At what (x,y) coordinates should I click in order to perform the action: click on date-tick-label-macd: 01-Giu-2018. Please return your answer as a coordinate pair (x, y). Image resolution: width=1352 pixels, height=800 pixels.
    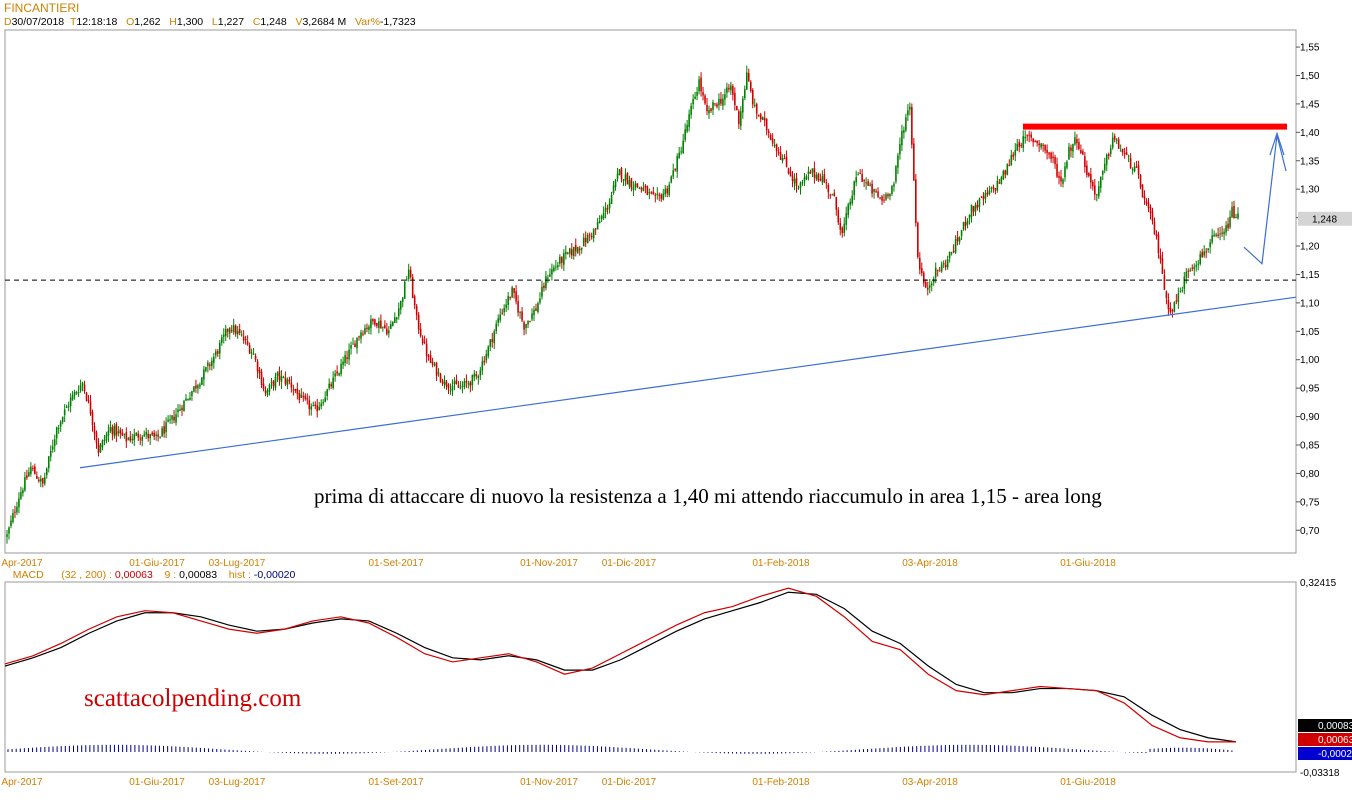
    Looking at the image, I should click on (1088, 782).